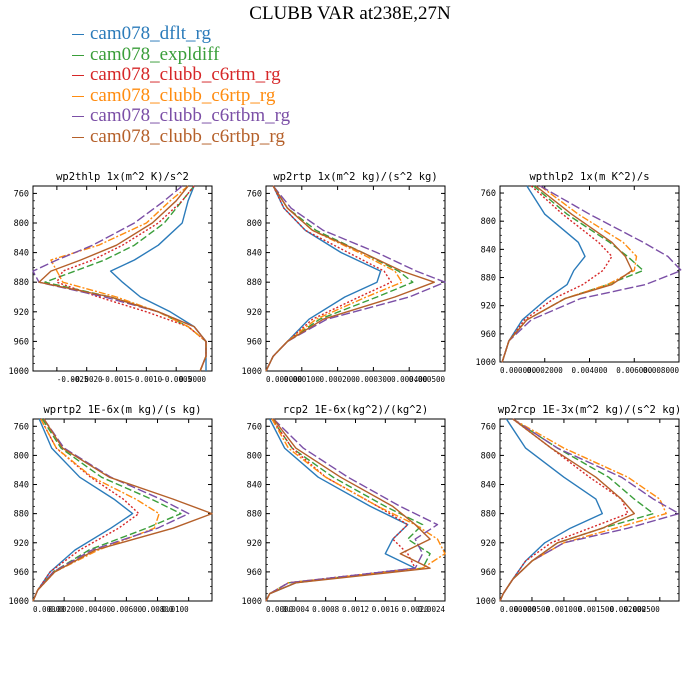  I want to click on x-tick-label: 0.0100, so click(176, 609).